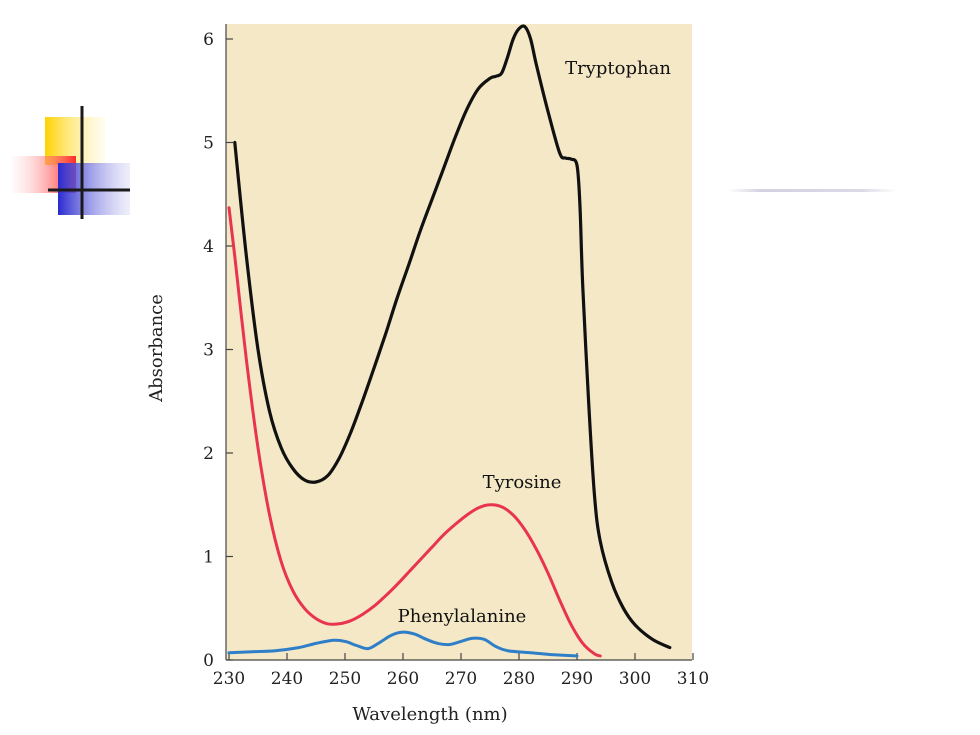 The width and height of the screenshot is (980, 735). I want to click on x-tick-label: 260, so click(403, 679).